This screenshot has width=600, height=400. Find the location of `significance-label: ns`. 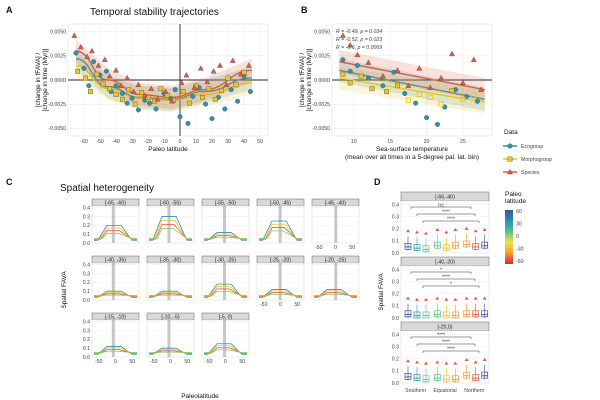

significance-label: ns is located at coordinates (441, 205).